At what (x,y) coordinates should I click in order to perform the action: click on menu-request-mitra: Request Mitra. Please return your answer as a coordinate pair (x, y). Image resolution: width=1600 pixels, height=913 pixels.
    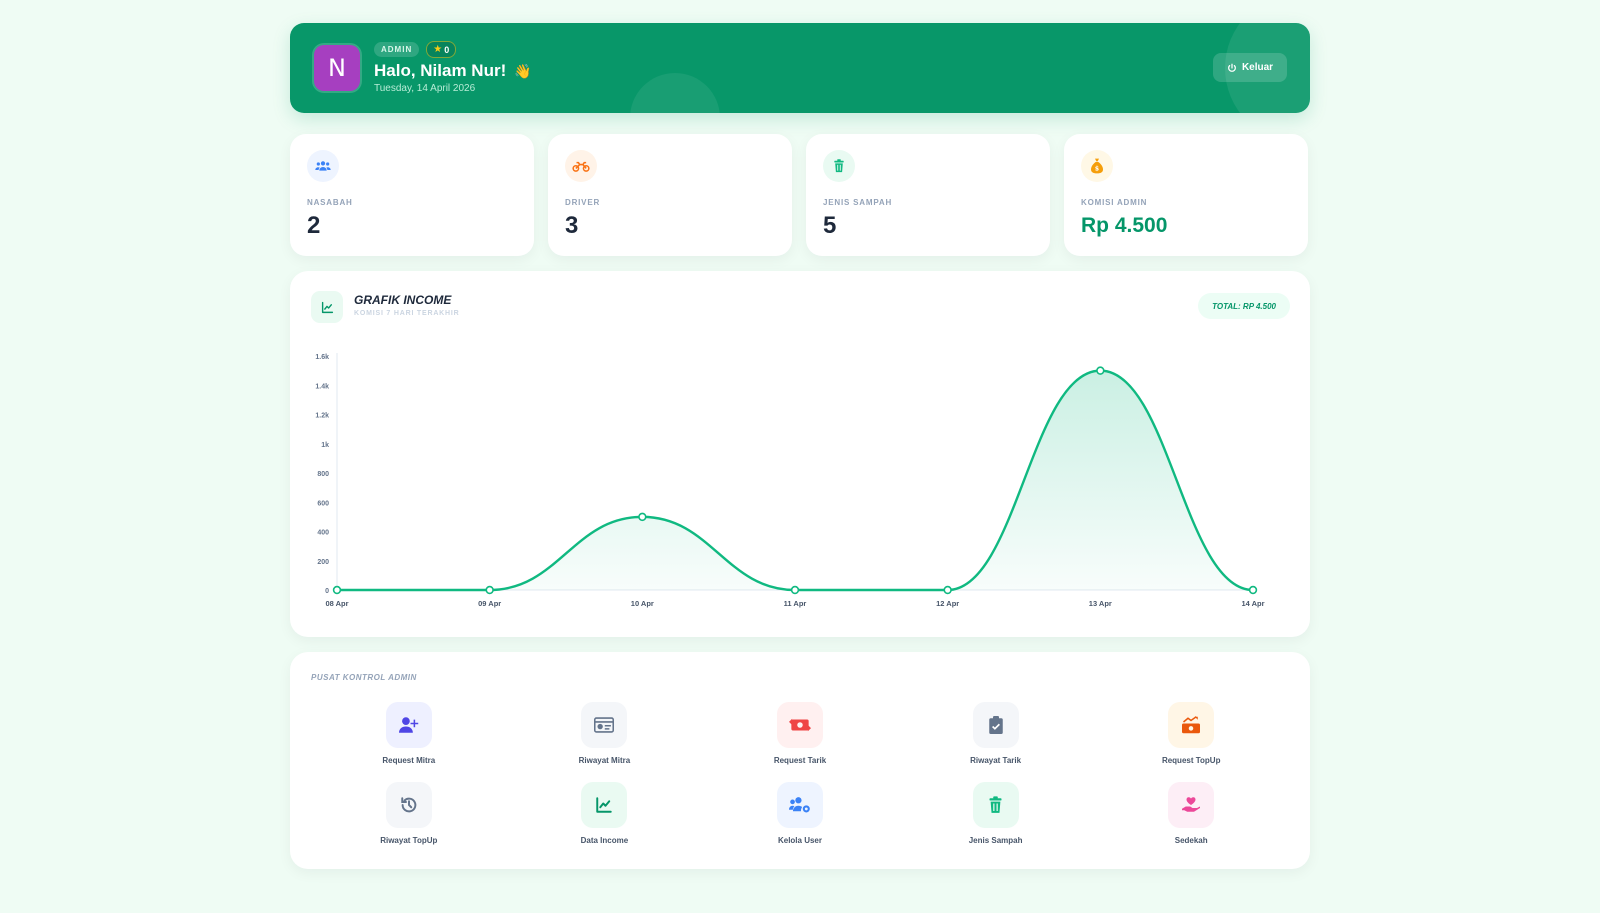
    Looking at the image, I should click on (409, 733).